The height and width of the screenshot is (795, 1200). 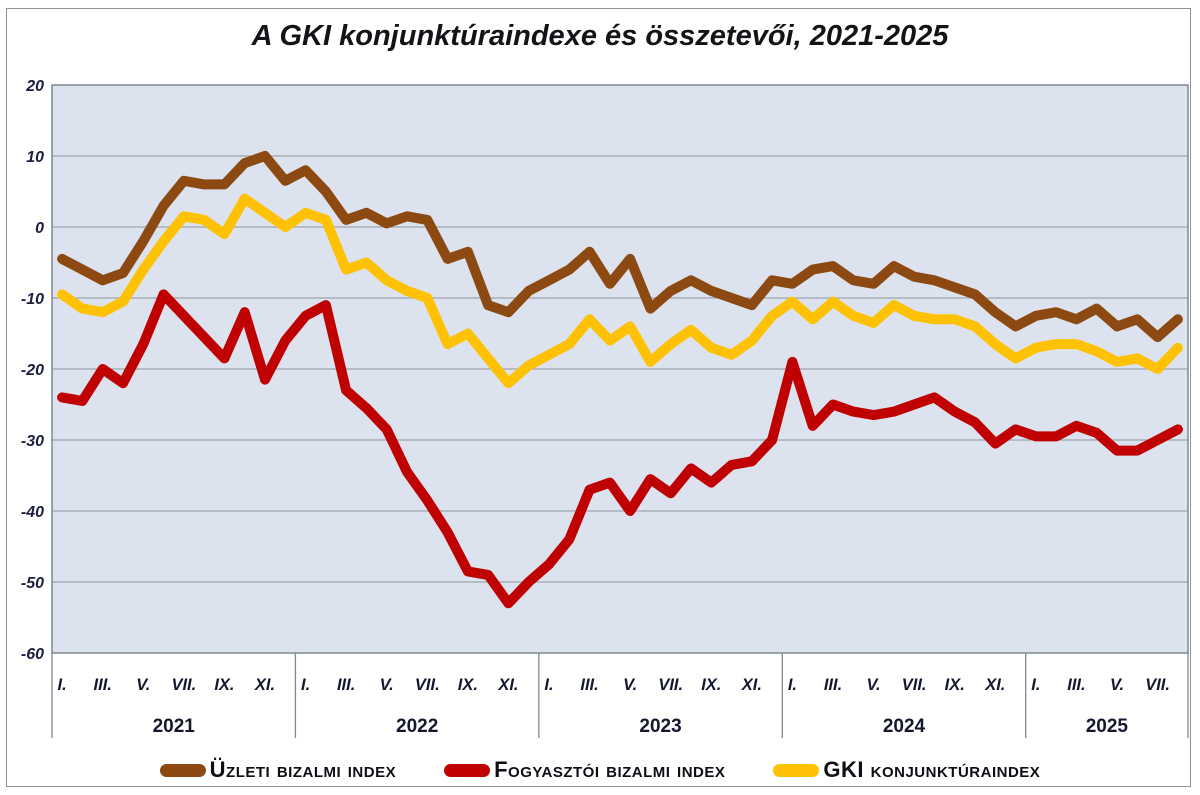 What do you see at coordinates (35, 157) in the screenshot?
I see `y-axis-tick-label: 10` at bounding box center [35, 157].